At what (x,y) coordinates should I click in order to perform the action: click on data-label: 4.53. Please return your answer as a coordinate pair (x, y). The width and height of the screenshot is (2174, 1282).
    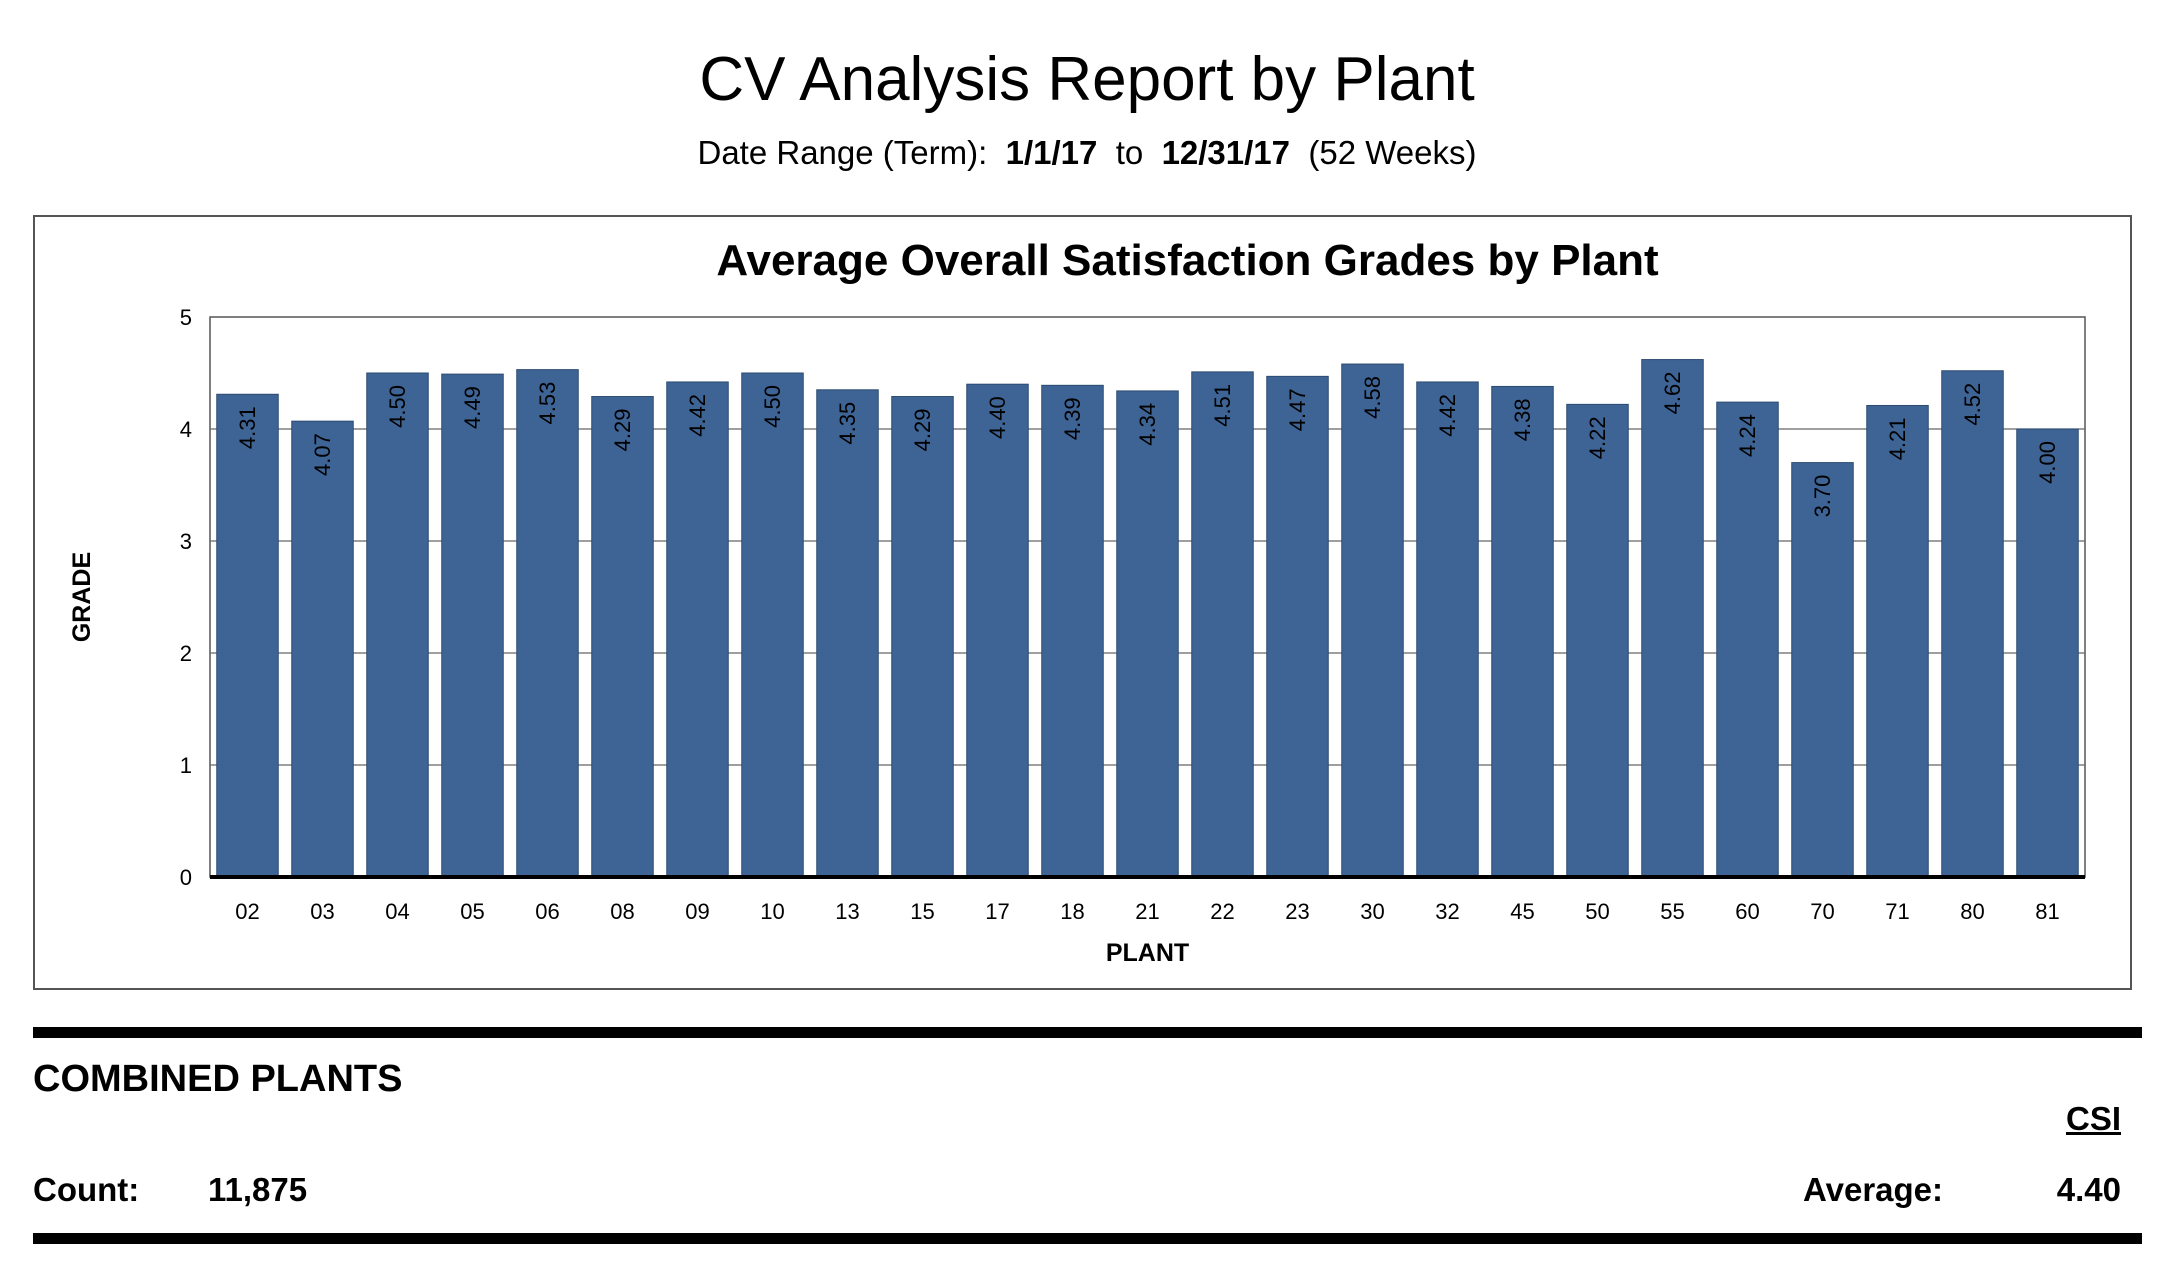
    Looking at the image, I should click on (547, 403).